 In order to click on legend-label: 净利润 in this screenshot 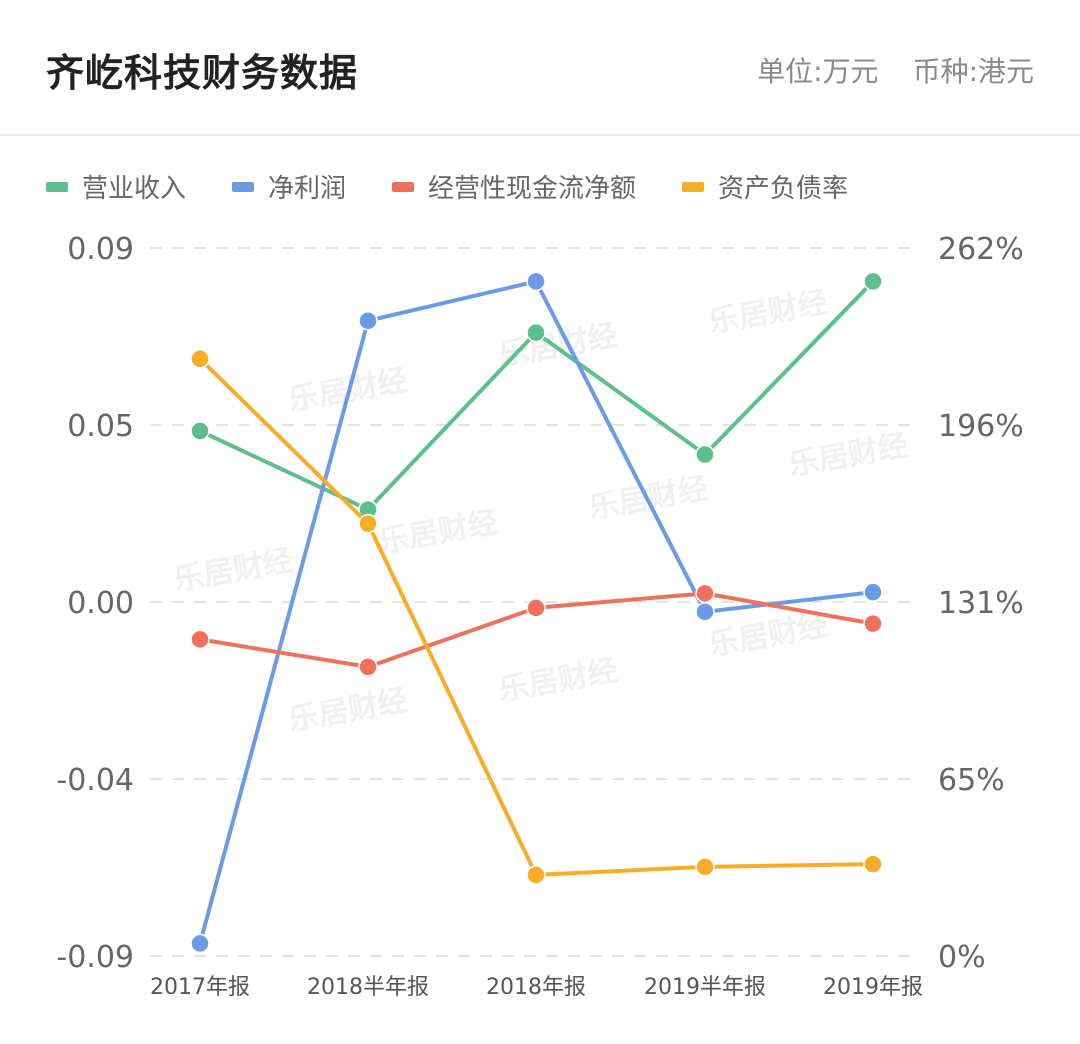, I will do `click(307, 189)`.